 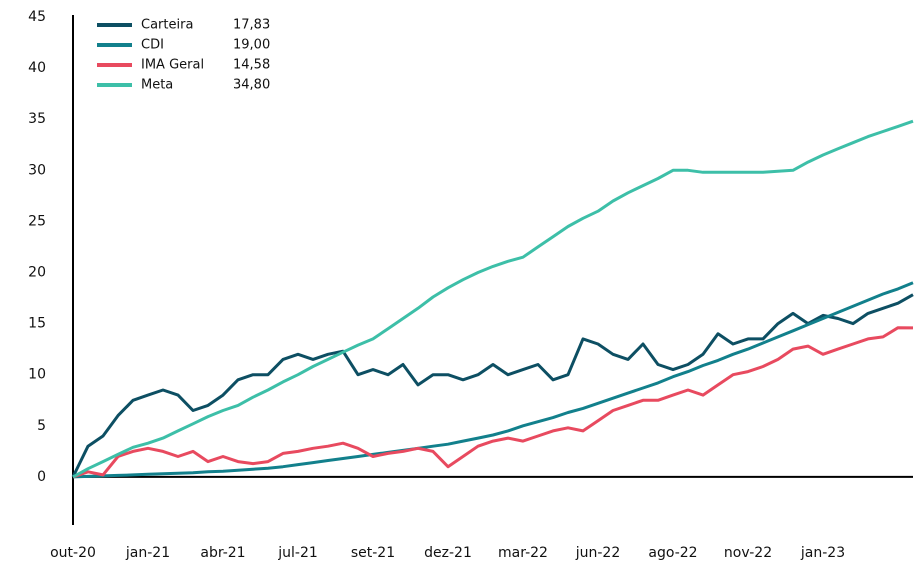 What do you see at coordinates (251, 45) in the screenshot?
I see `legend-value: 19,00` at bounding box center [251, 45].